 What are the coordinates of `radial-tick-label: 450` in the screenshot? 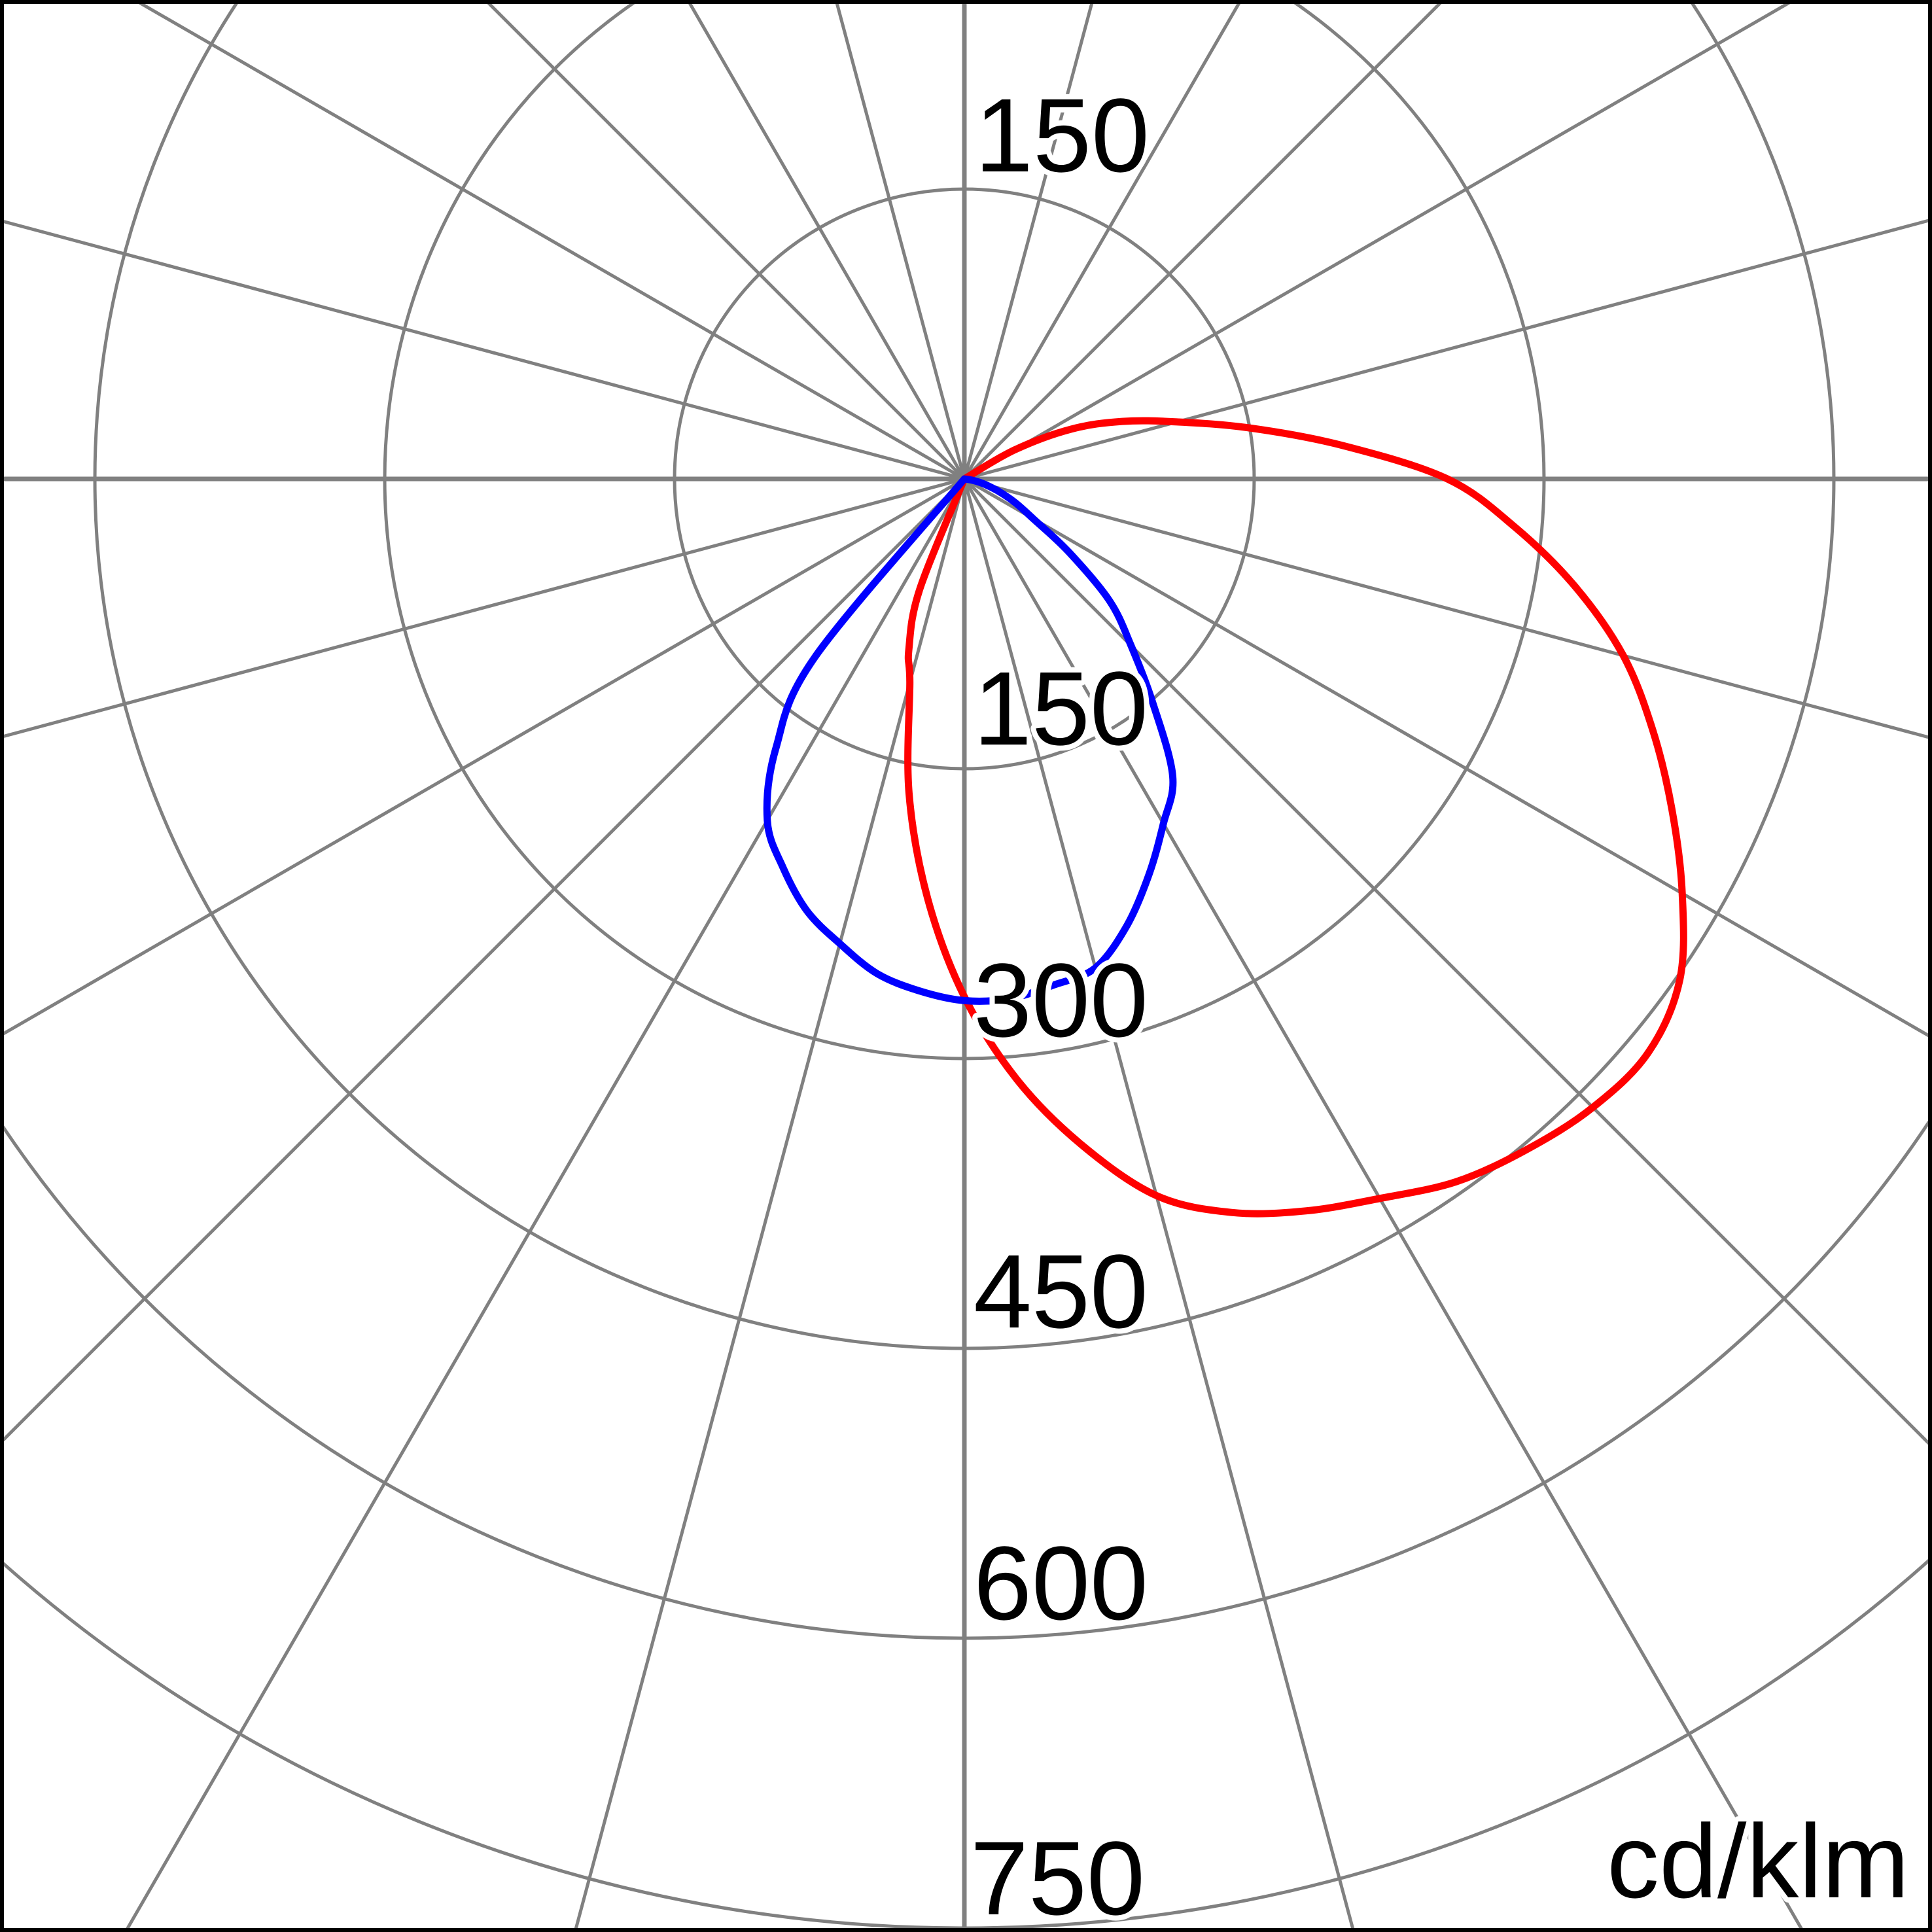 It's located at (1061, 1291).